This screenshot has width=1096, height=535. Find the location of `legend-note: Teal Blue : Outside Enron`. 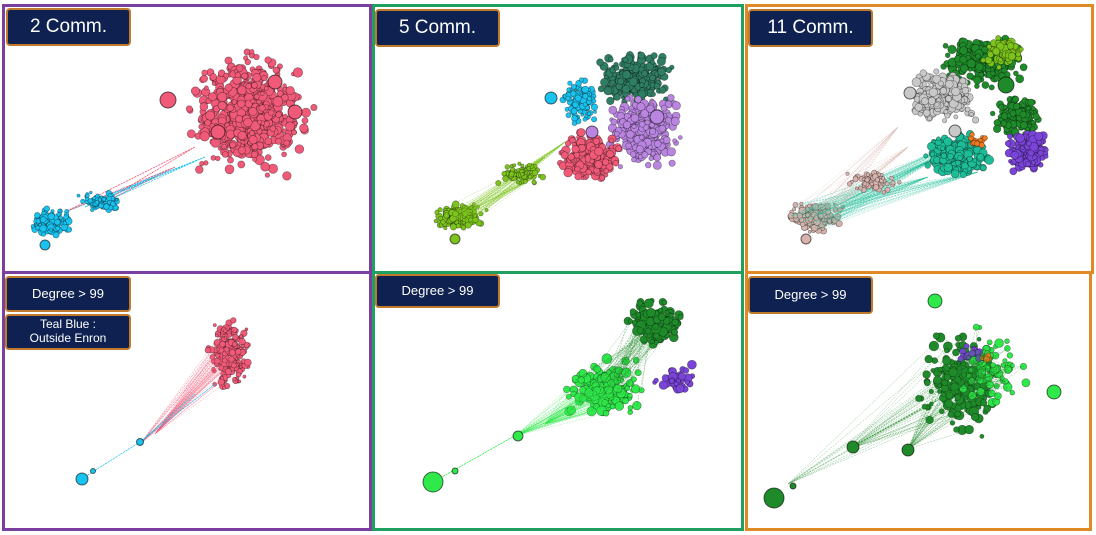

legend-note: Teal Blue : Outside Enron is located at coordinates (68, 332).